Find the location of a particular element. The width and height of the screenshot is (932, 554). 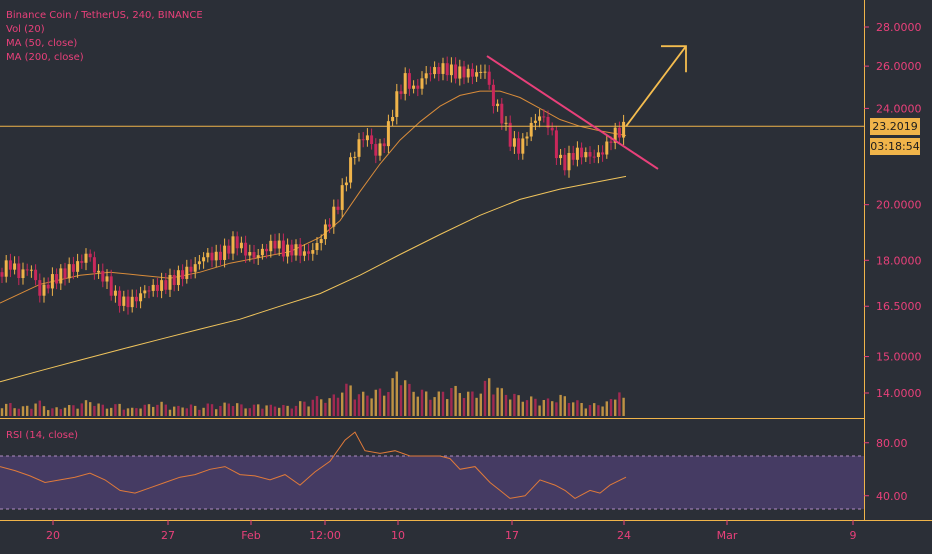

ma50-indicator-label: MA (50, close) is located at coordinates (42, 43).